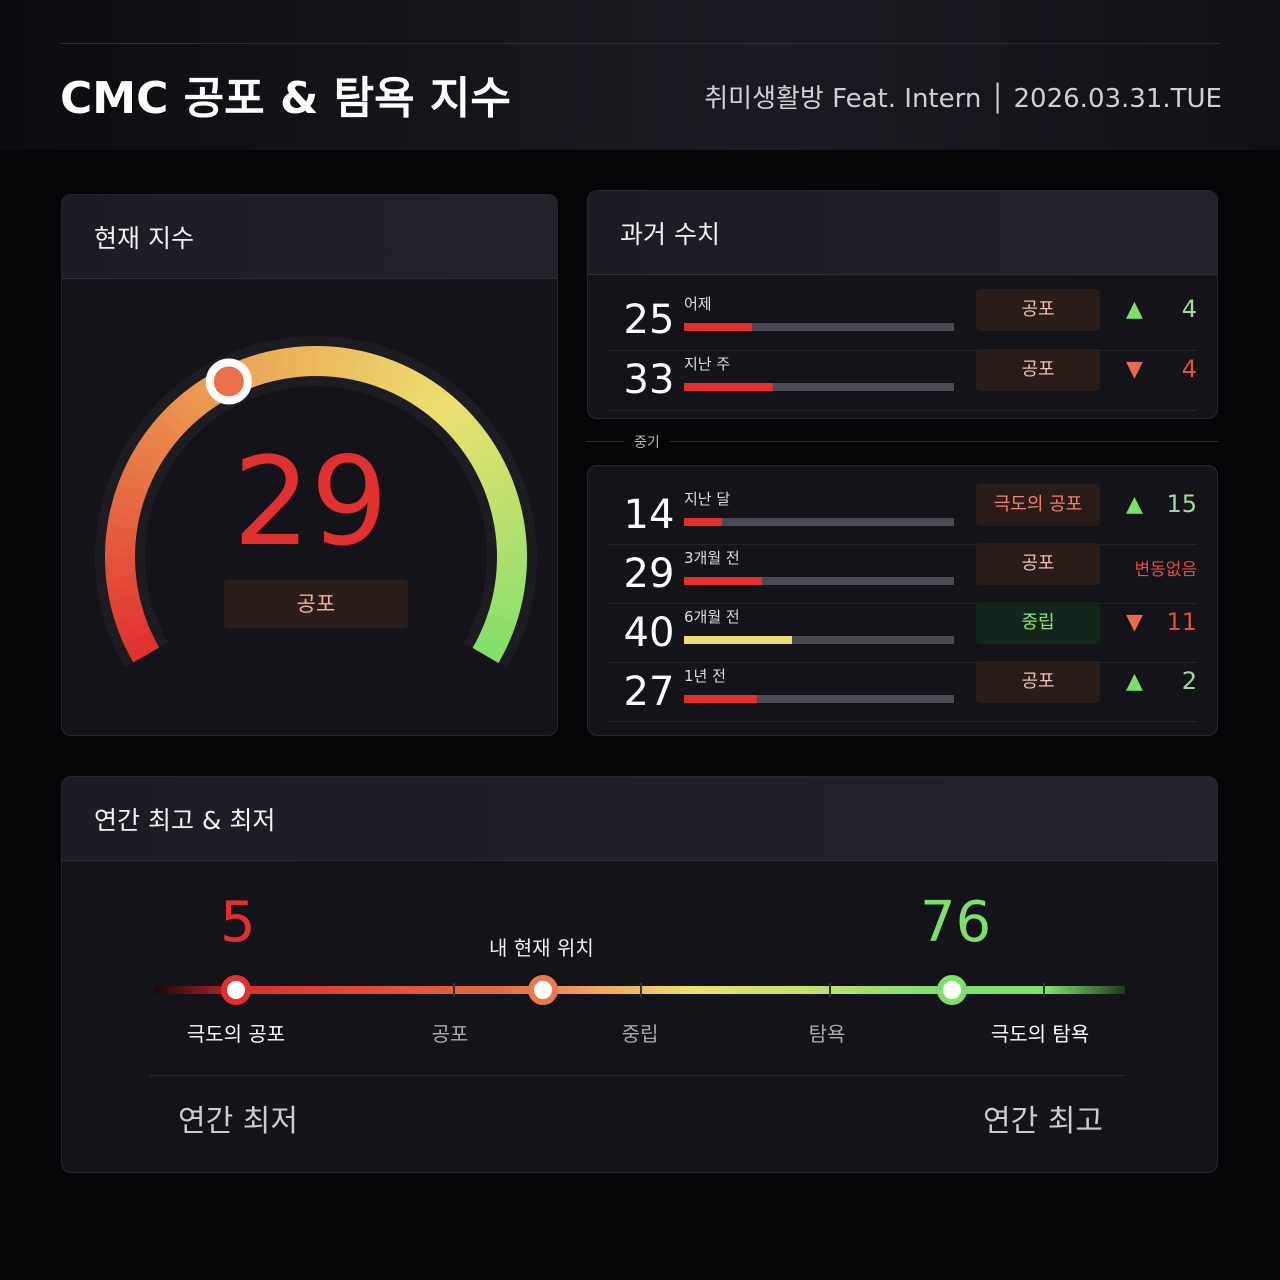 Image resolution: width=1280 pixels, height=1280 pixels. I want to click on scale-label: 중립, so click(640, 1034).